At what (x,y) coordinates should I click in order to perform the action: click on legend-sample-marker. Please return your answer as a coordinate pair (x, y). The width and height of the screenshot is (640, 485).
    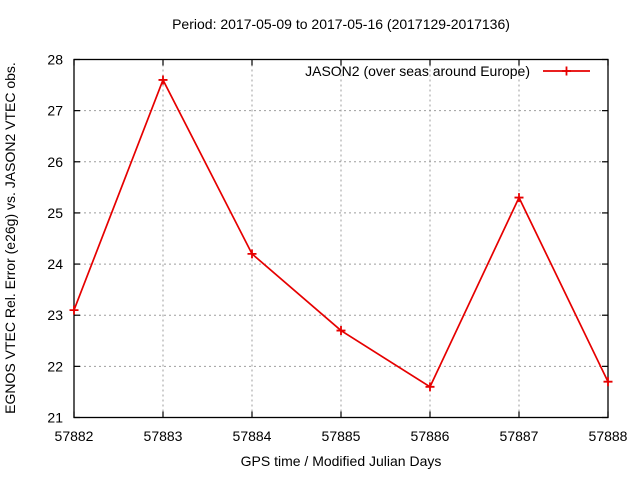
    Looking at the image, I should click on (566, 71).